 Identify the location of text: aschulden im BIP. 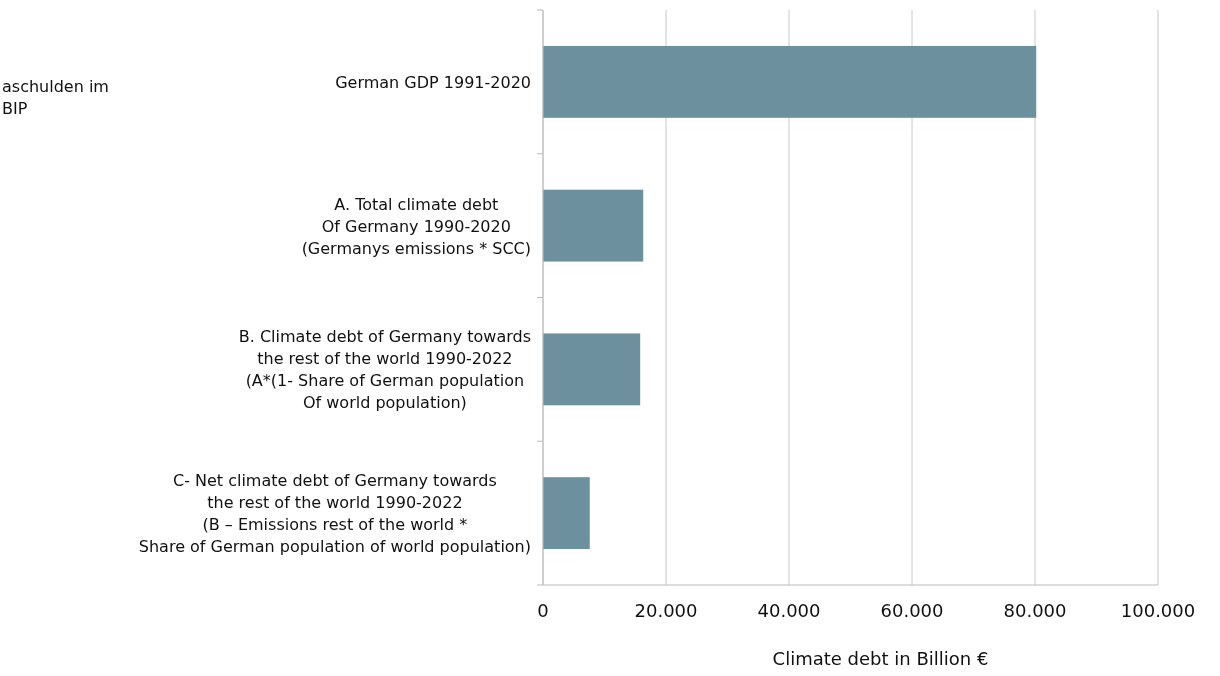
(55, 97).